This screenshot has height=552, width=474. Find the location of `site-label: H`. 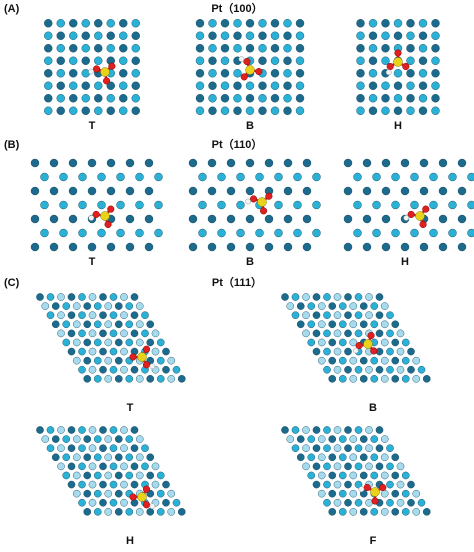

site-label: H is located at coordinates (398, 126).